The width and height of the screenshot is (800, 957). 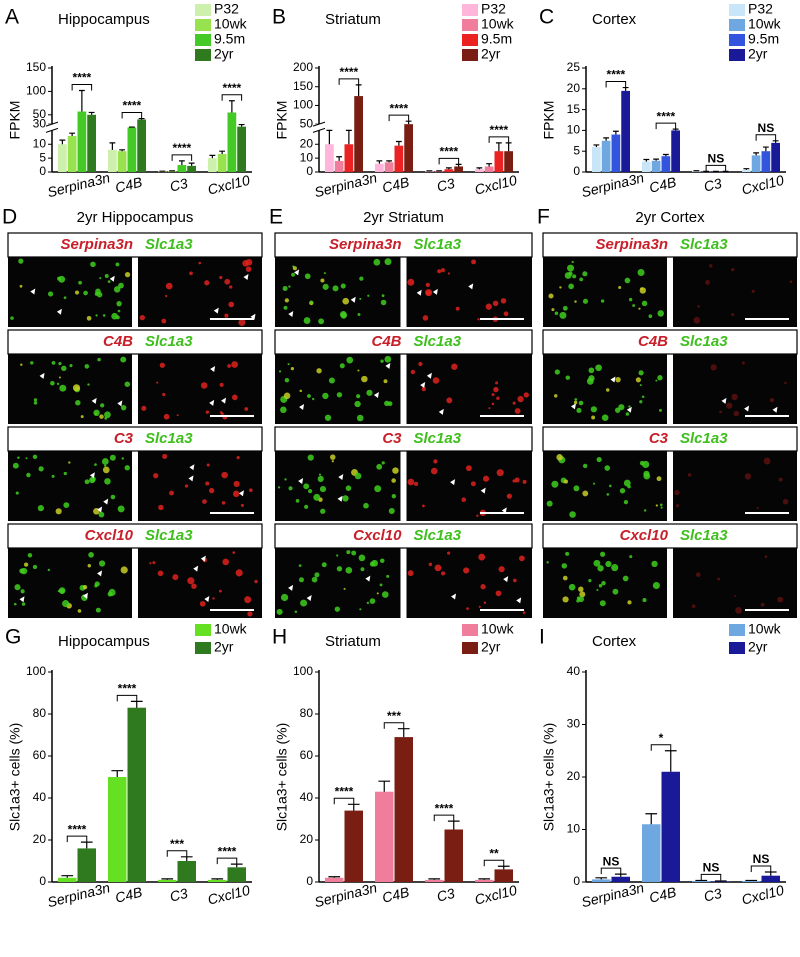 What do you see at coordinates (353, 641) in the screenshot?
I see `chart-title: Striatum` at bounding box center [353, 641].